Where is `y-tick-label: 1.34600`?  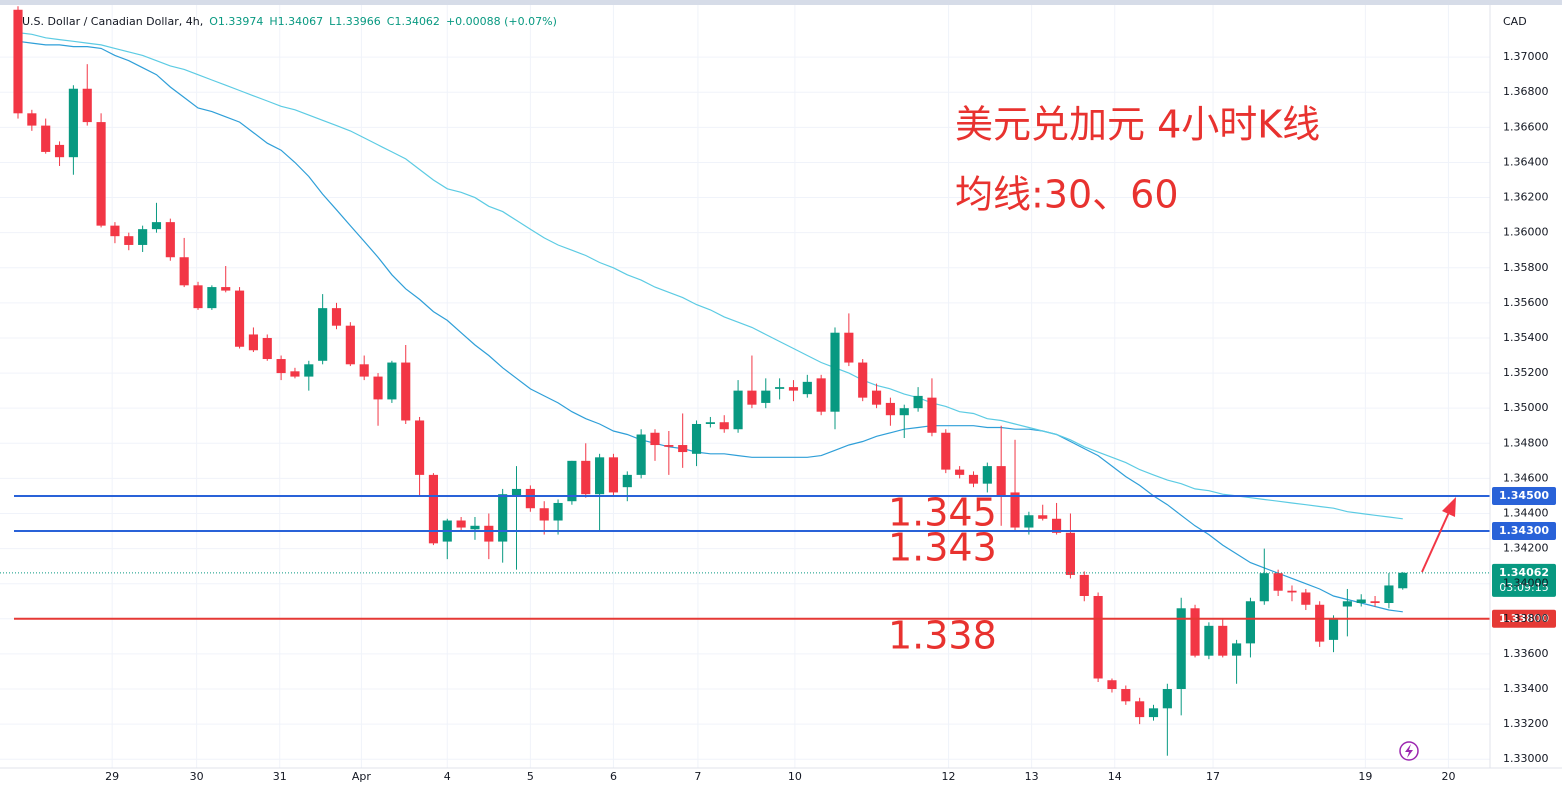 y-tick-label: 1.34600 is located at coordinates (1526, 477).